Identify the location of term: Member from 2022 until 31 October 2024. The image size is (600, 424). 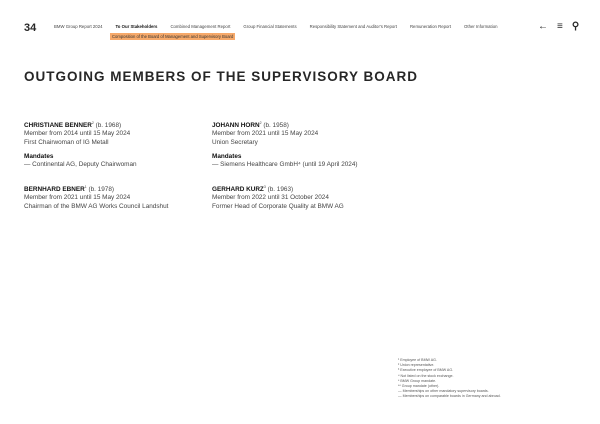
(270, 198).